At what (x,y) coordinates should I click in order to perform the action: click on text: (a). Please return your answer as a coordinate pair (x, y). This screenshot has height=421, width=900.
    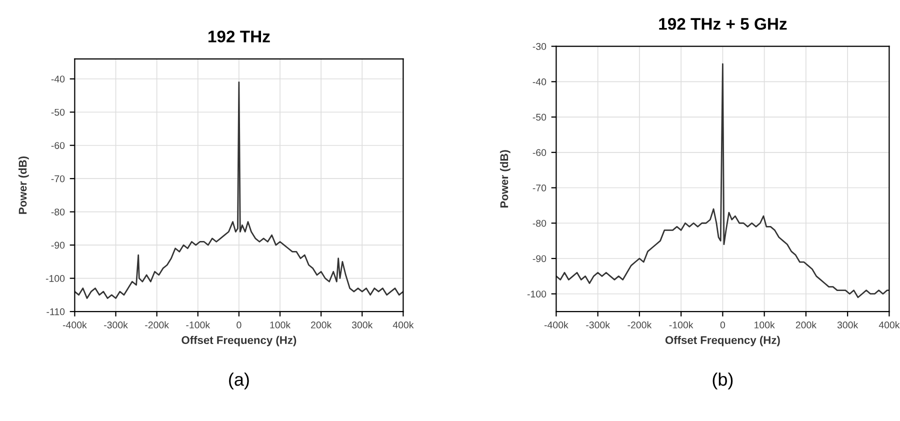
    Looking at the image, I should click on (239, 381).